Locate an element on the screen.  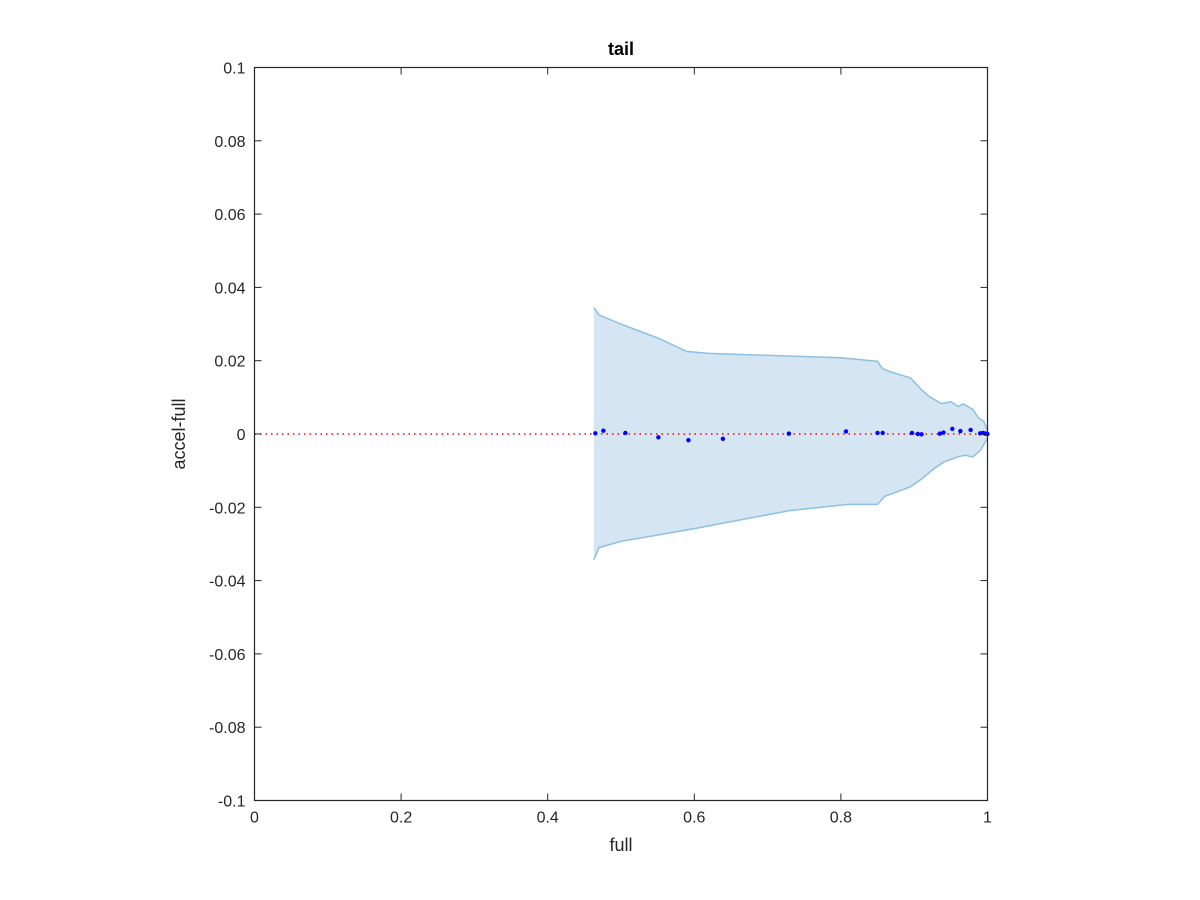
y-tick-label: 0 is located at coordinates (241, 435).